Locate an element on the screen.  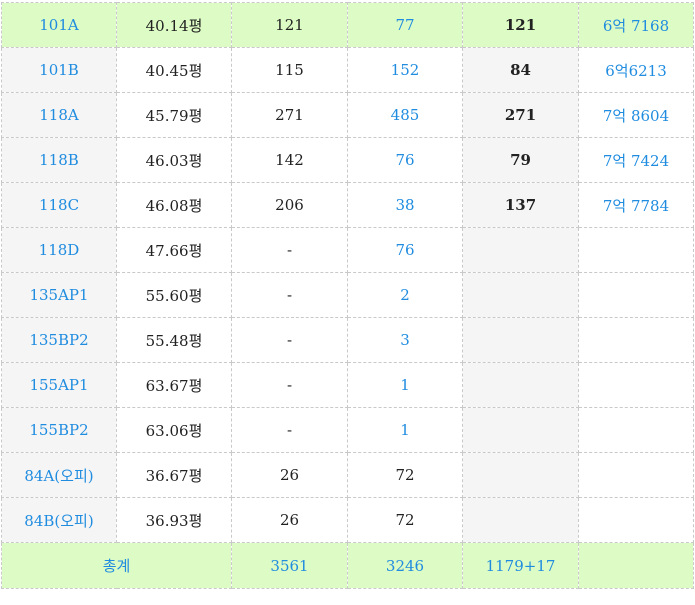
cell-col3: 206 is located at coordinates (289, 205).